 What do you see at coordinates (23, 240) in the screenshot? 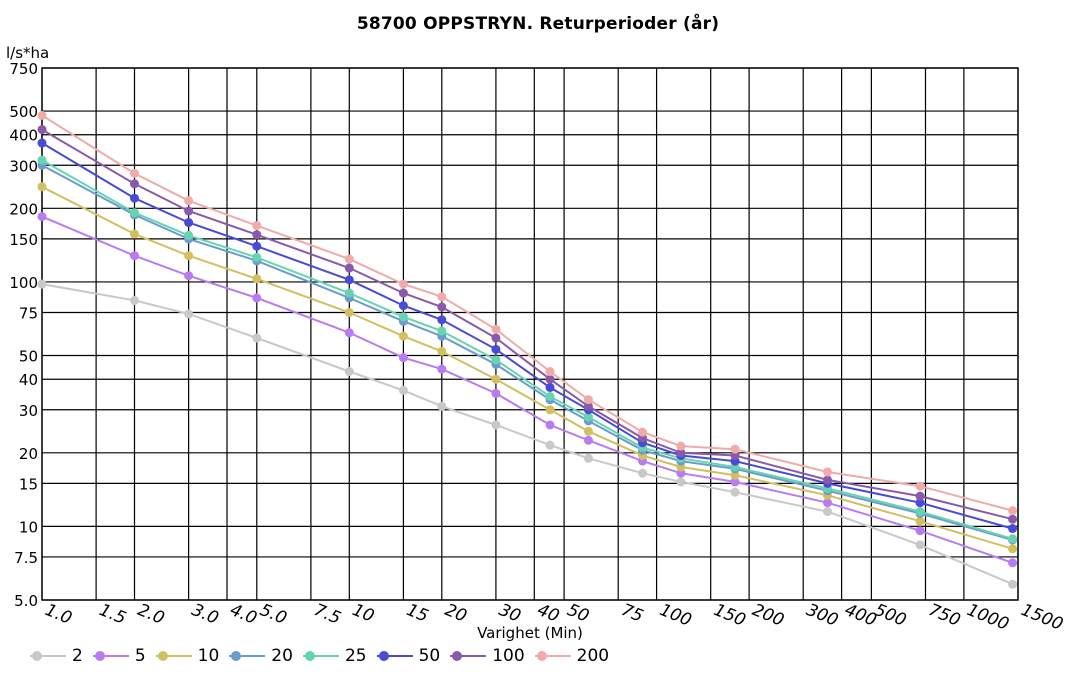
I see `y-tick-label: 150` at bounding box center [23, 240].